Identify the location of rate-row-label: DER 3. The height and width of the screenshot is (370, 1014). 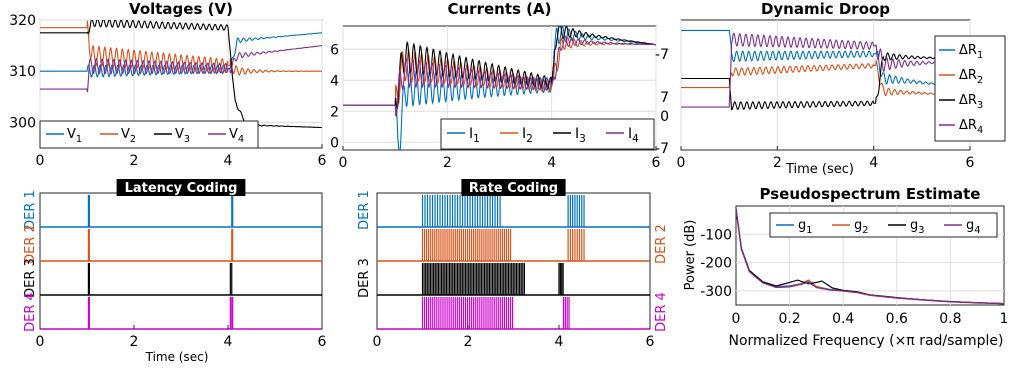
(364, 278).